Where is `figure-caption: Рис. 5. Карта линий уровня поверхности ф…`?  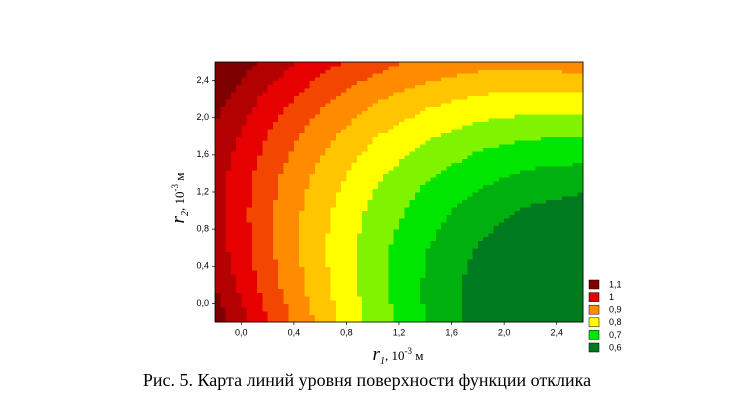 figure-caption: Рис. 5. Карта линий уровня поверхности ф… is located at coordinates (367, 380).